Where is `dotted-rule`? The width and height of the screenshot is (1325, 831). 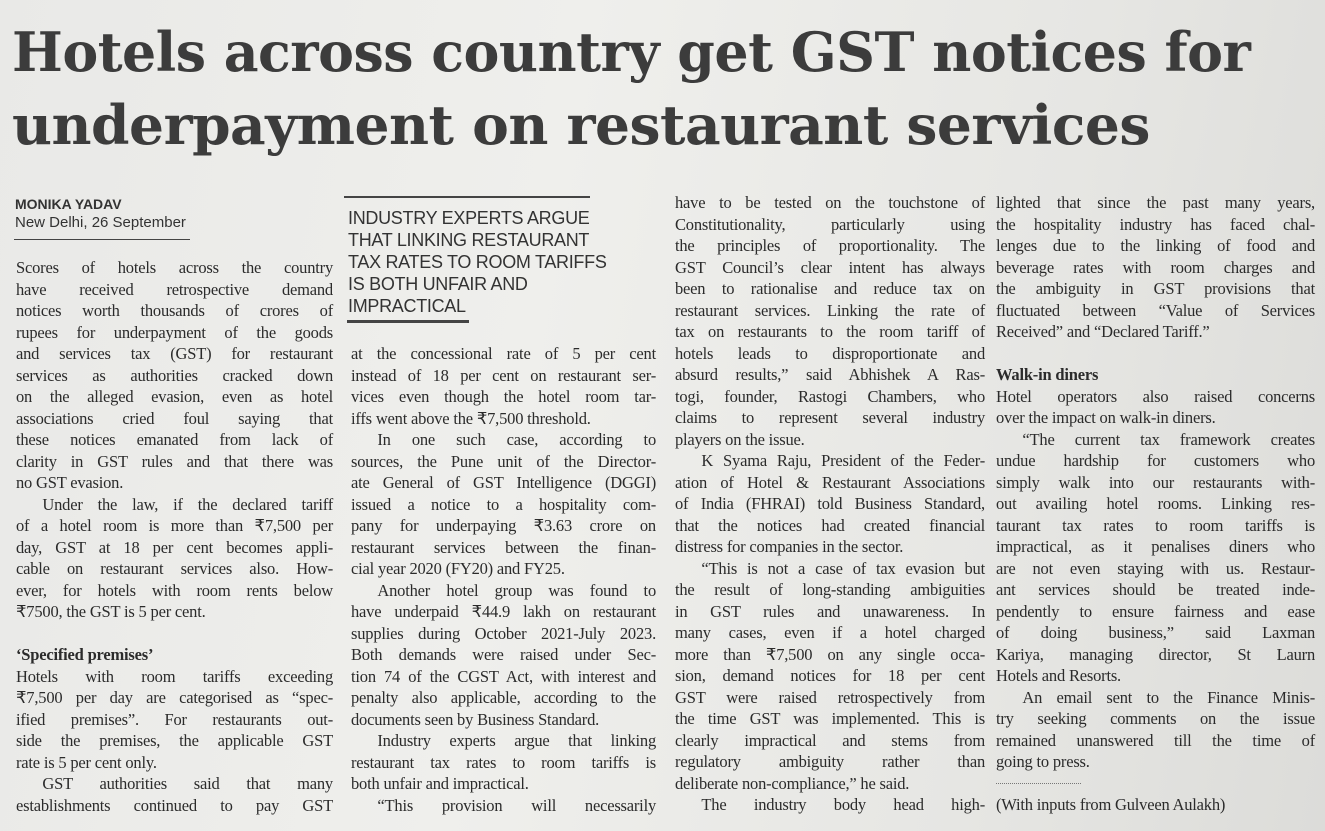
dotted-rule is located at coordinates (1155, 784).